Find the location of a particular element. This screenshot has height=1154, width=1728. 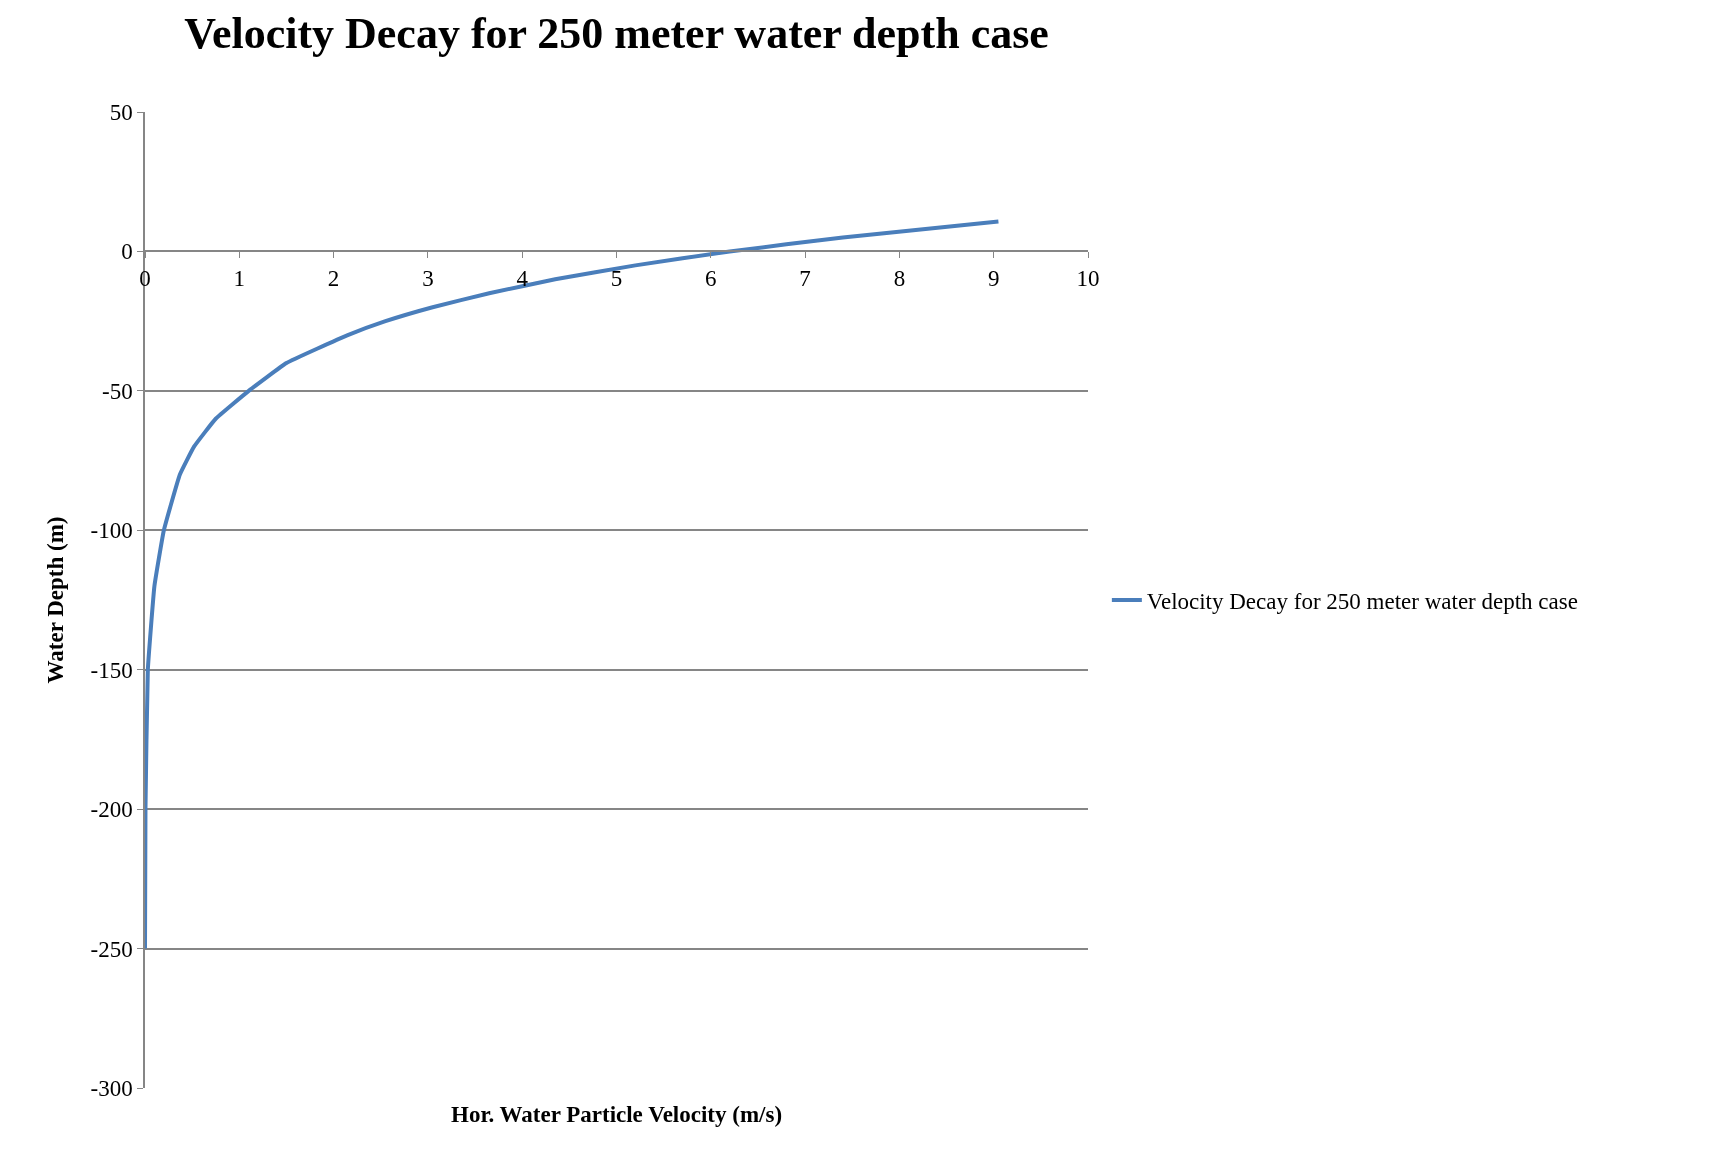

x-tick-label: 0 is located at coordinates (145, 278).